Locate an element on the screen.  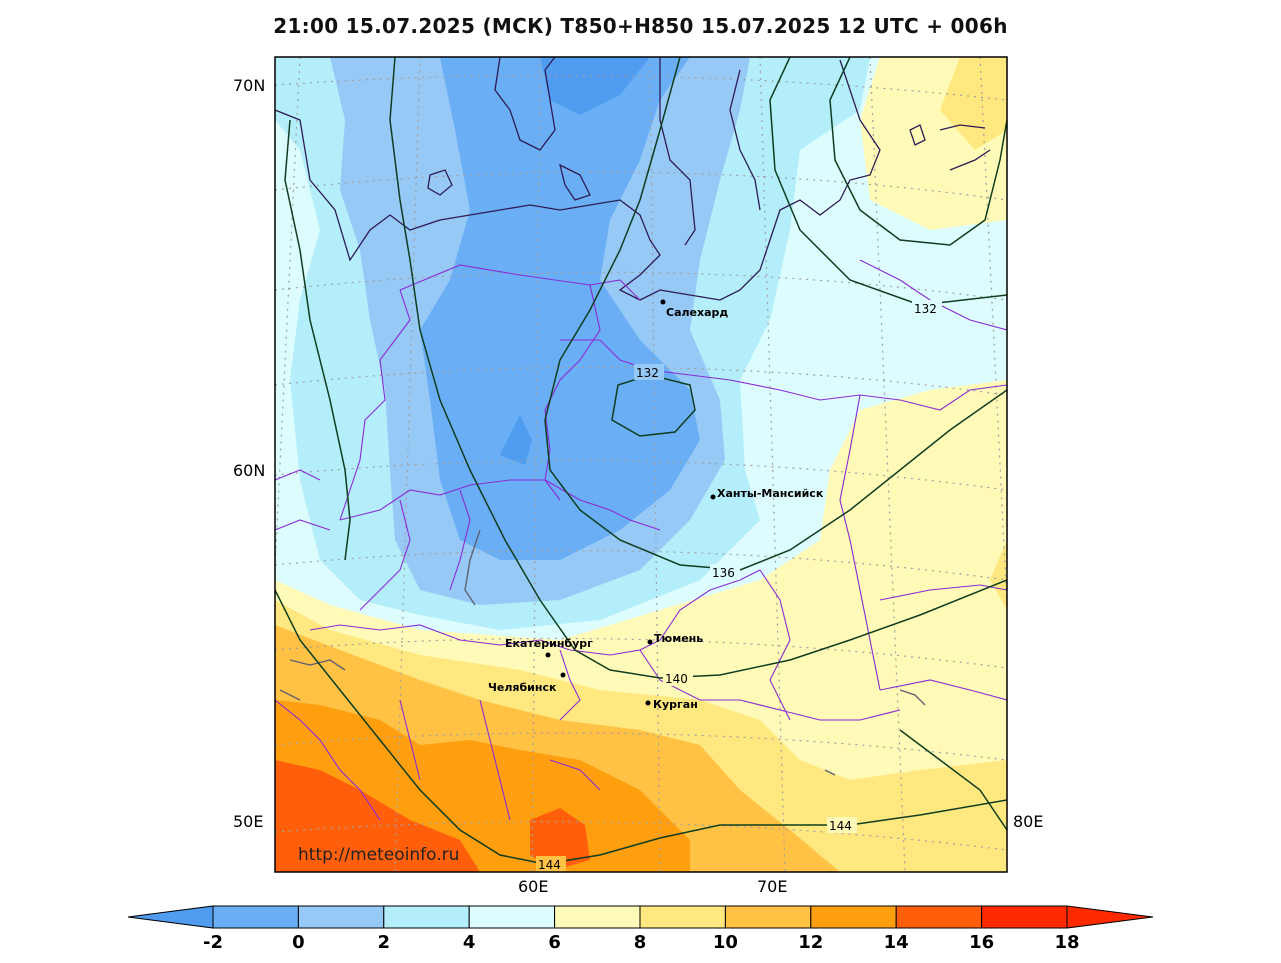
colorbar-tick-label: 0 is located at coordinates (298, 942).